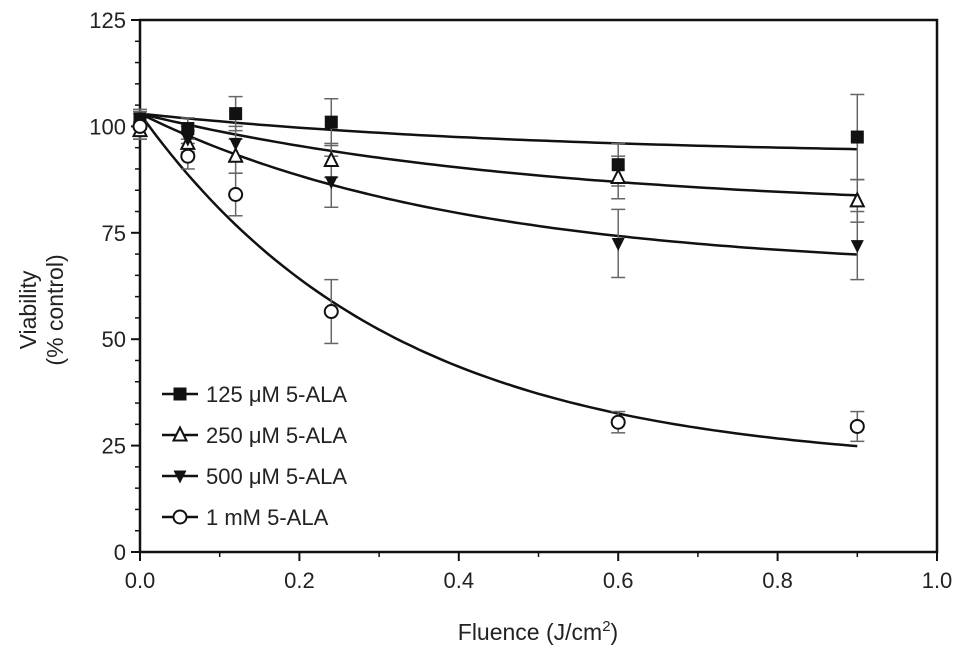 The width and height of the screenshot is (969, 672). I want to click on legend-label: 125 μM 5-ALA, so click(276, 394).